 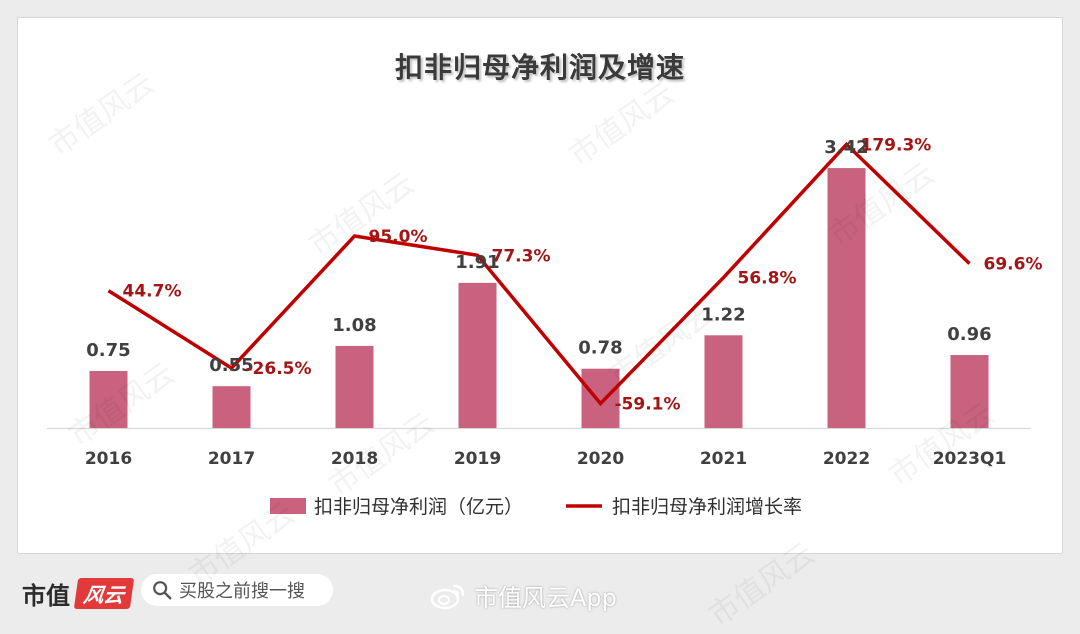 What do you see at coordinates (231, 459) in the screenshot?
I see `x-tick-label: 2017` at bounding box center [231, 459].